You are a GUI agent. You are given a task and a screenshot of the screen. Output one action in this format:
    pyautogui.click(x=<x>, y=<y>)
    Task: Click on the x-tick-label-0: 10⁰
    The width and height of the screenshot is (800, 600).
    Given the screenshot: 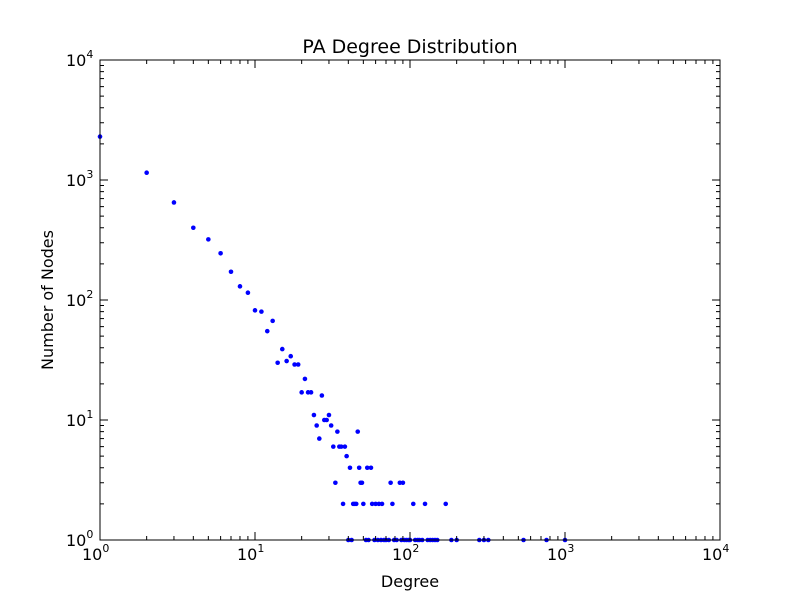 What is the action you would take?
    pyautogui.click(x=95, y=553)
    